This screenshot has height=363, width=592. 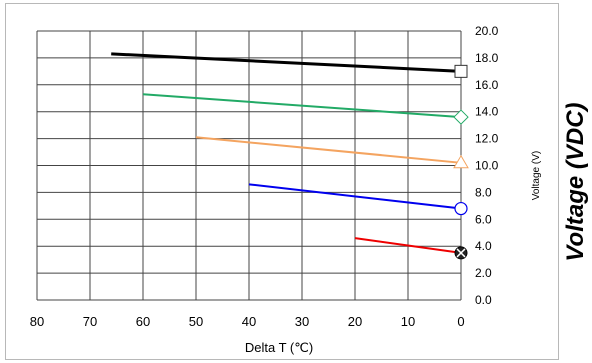 I want to click on x-tick-label: 80, so click(x=37, y=321).